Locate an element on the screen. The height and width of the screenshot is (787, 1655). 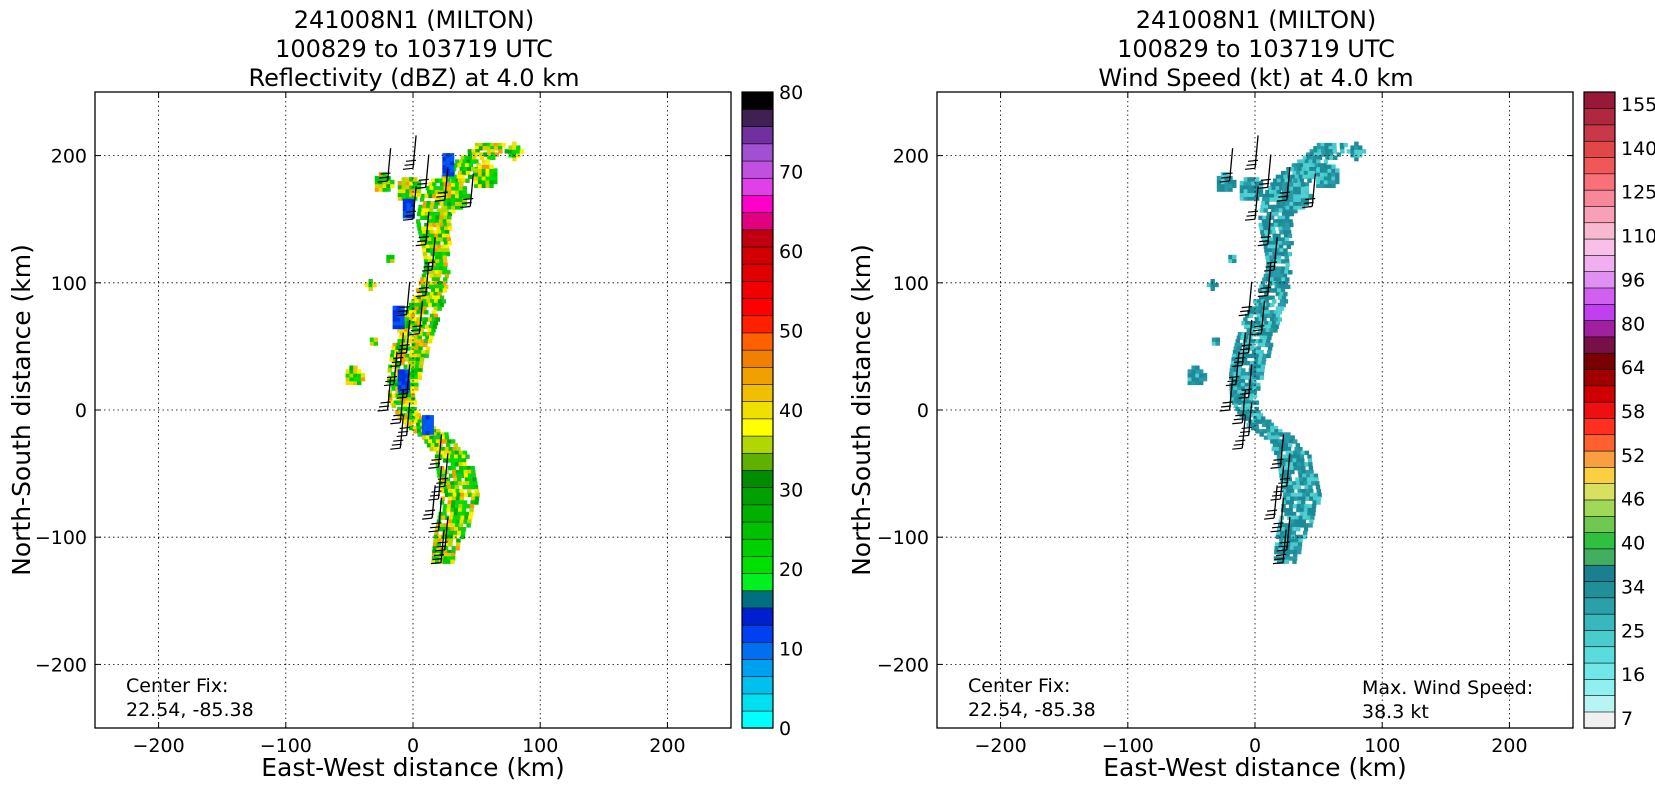
colorbar-tick-label: 96 is located at coordinates (1633, 280).